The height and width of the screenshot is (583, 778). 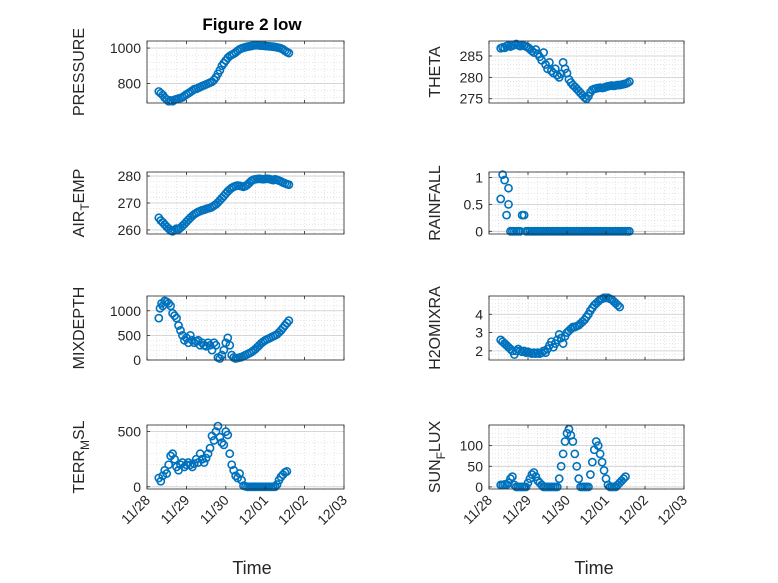 What do you see at coordinates (208, 72) in the screenshot?
I see `subplot-pressure: 800 1000 PRESSURE` at bounding box center [208, 72].